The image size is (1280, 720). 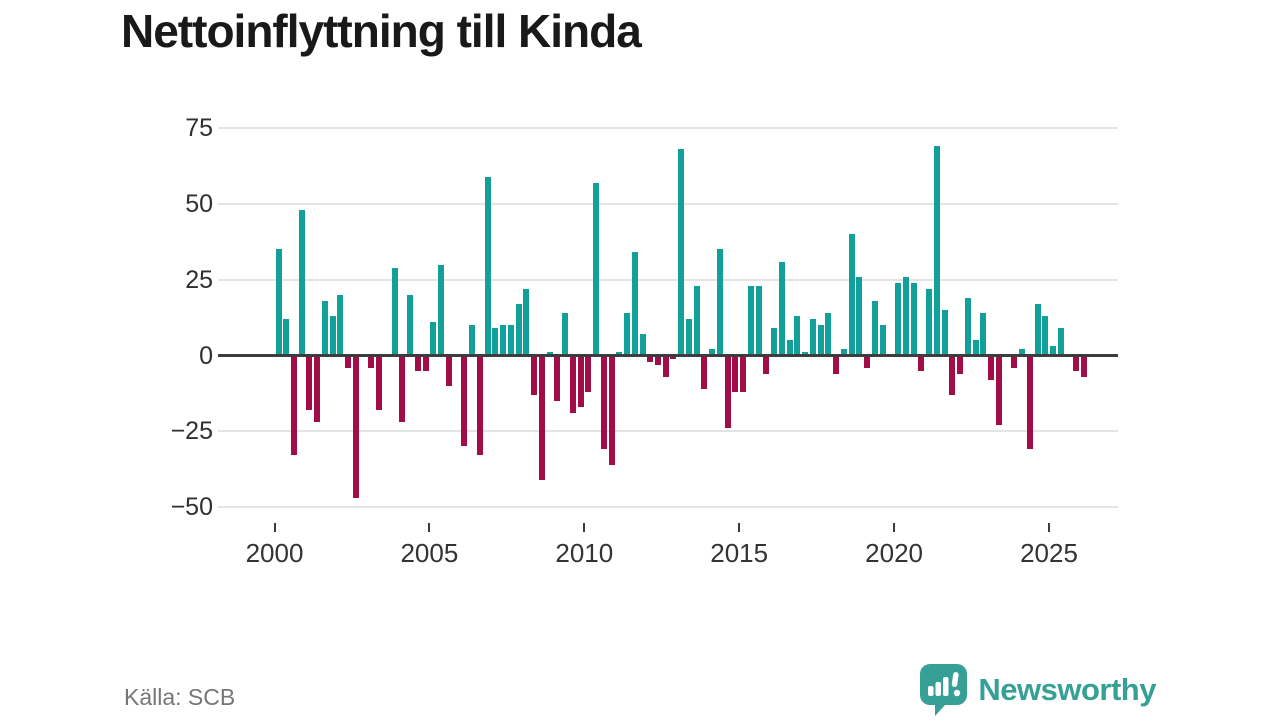 I want to click on newsworthy-wordmark: Newsworthy, so click(x=1067, y=689).